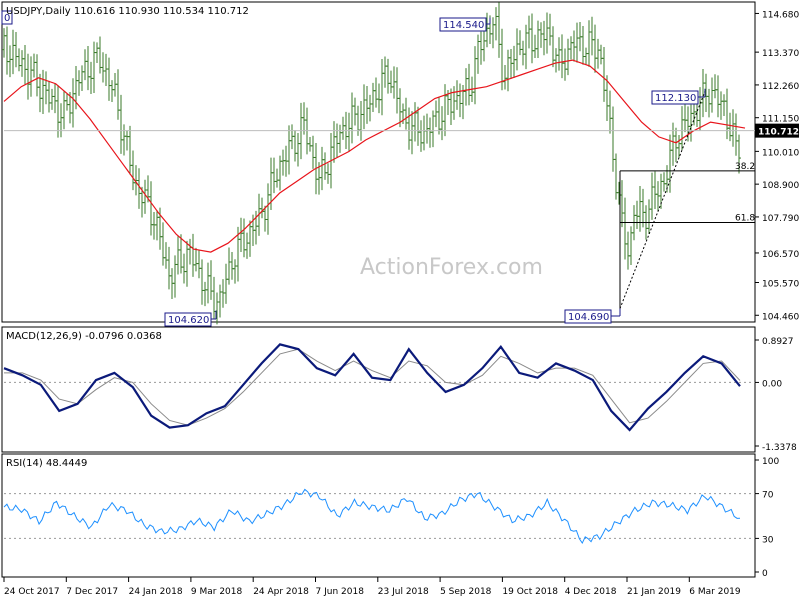 This screenshot has width=800, height=600. What do you see at coordinates (745, 167) in the screenshot?
I see `fib-level-label: 38.2` at bounding box center [745, 167].